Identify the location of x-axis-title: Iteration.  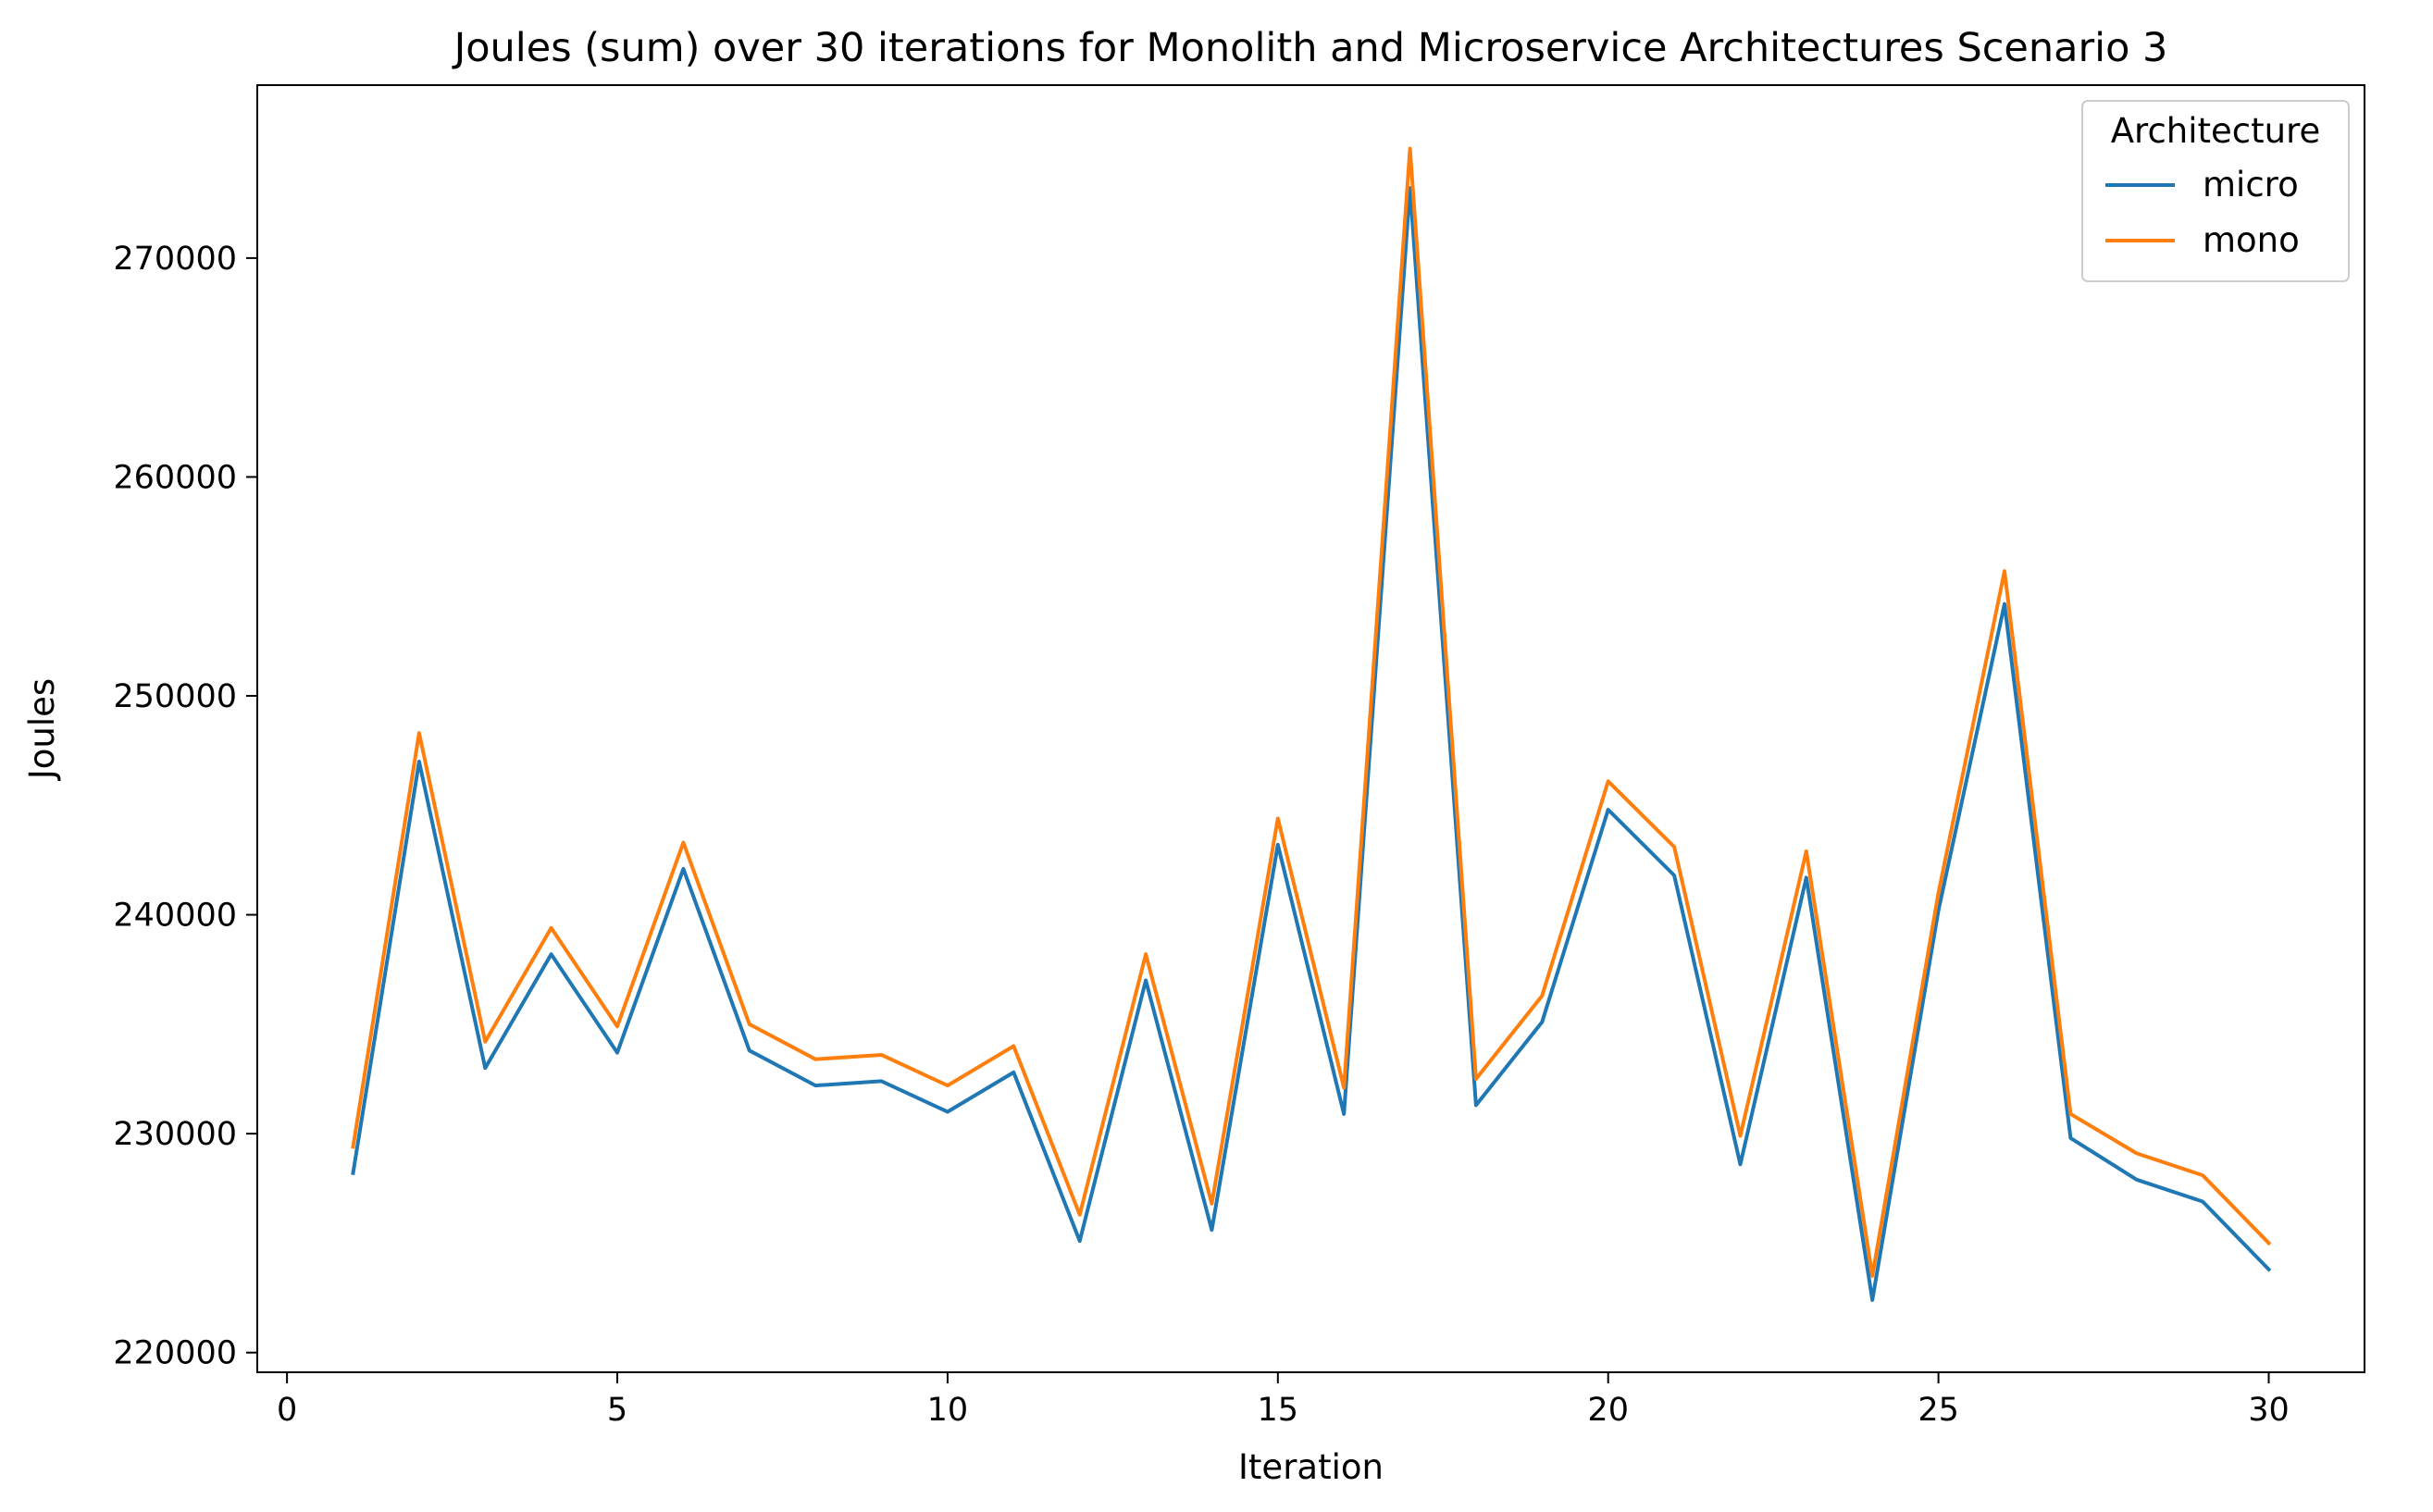
(1311, 1467).